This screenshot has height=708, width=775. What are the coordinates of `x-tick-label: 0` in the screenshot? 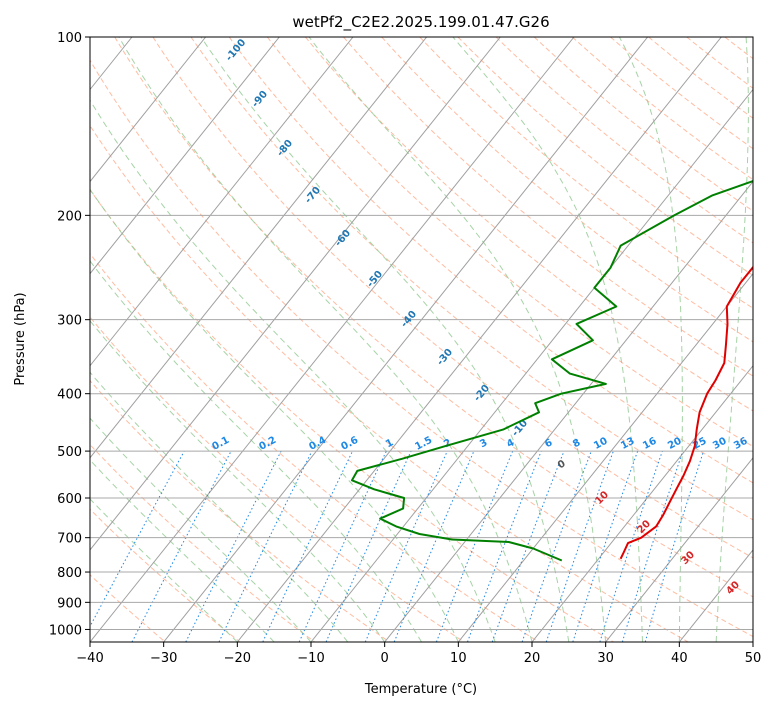 It's located at (385, 658).